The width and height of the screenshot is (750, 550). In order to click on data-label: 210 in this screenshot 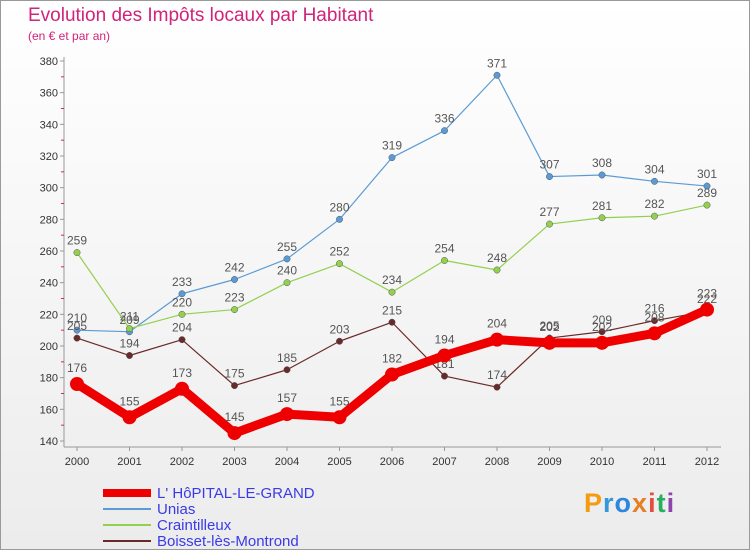, I will do `click(77, 318)`.